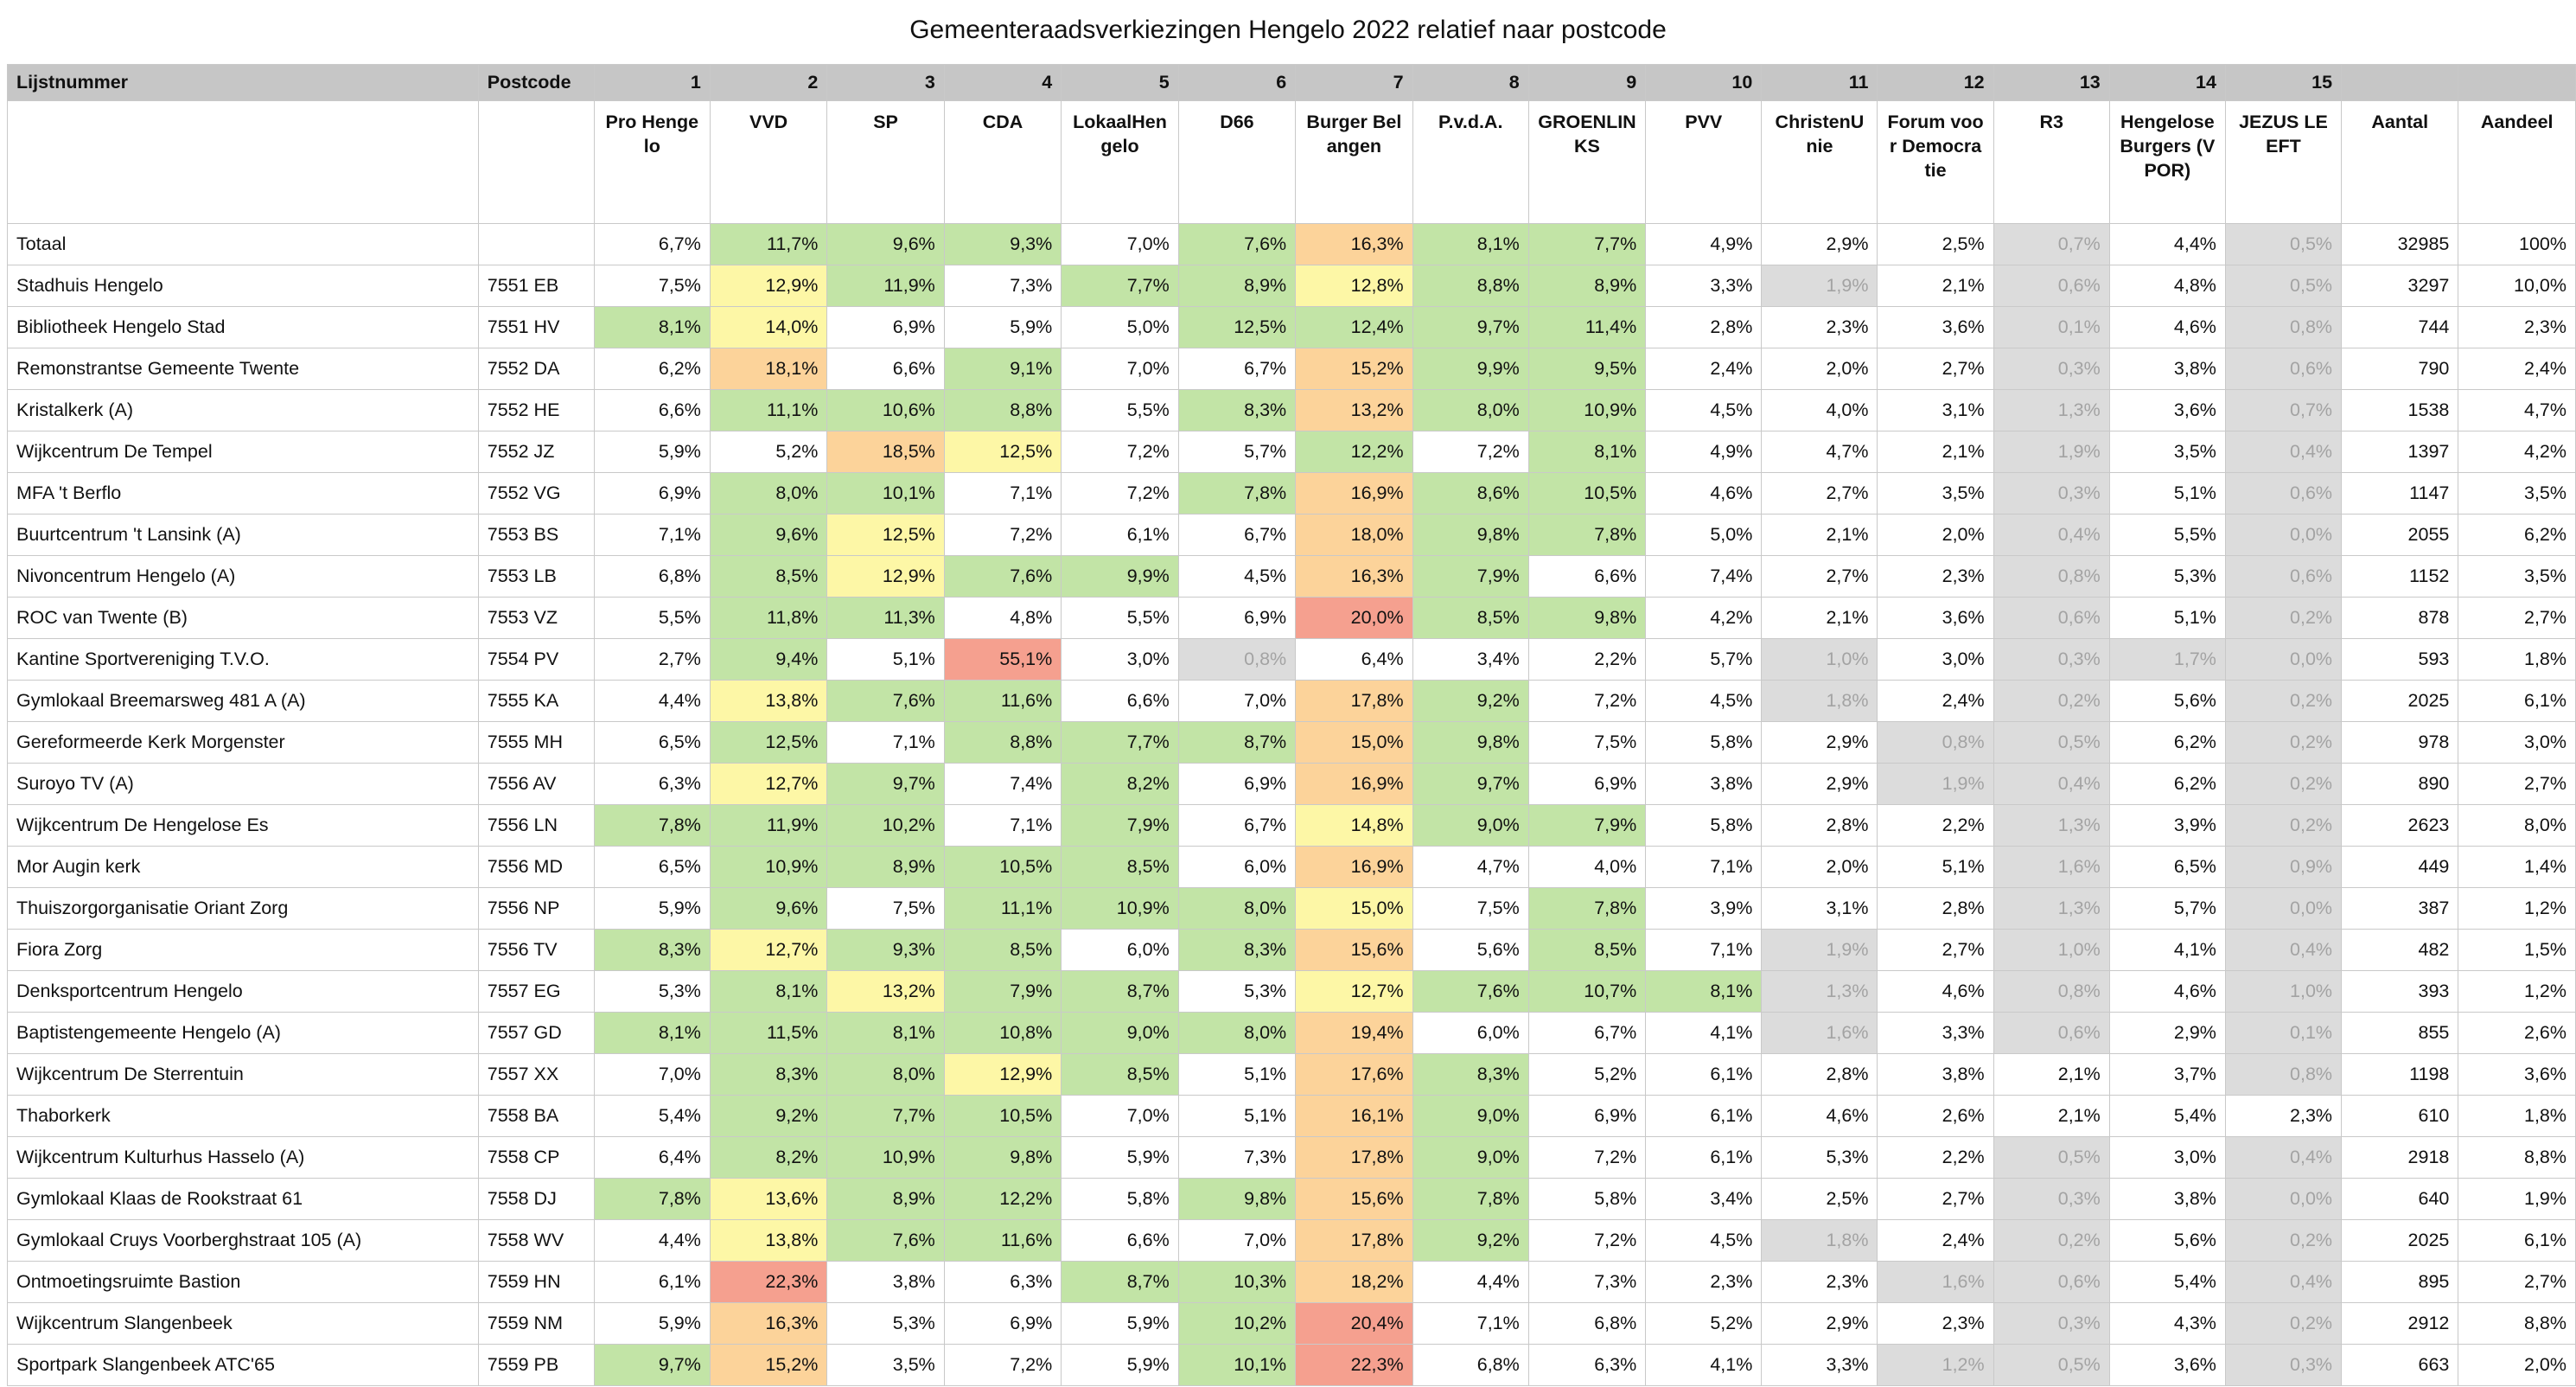 This screenshot has width=2576, height=1387. I want to click on percentage-cell: 4,9%, so click(1704, 452).